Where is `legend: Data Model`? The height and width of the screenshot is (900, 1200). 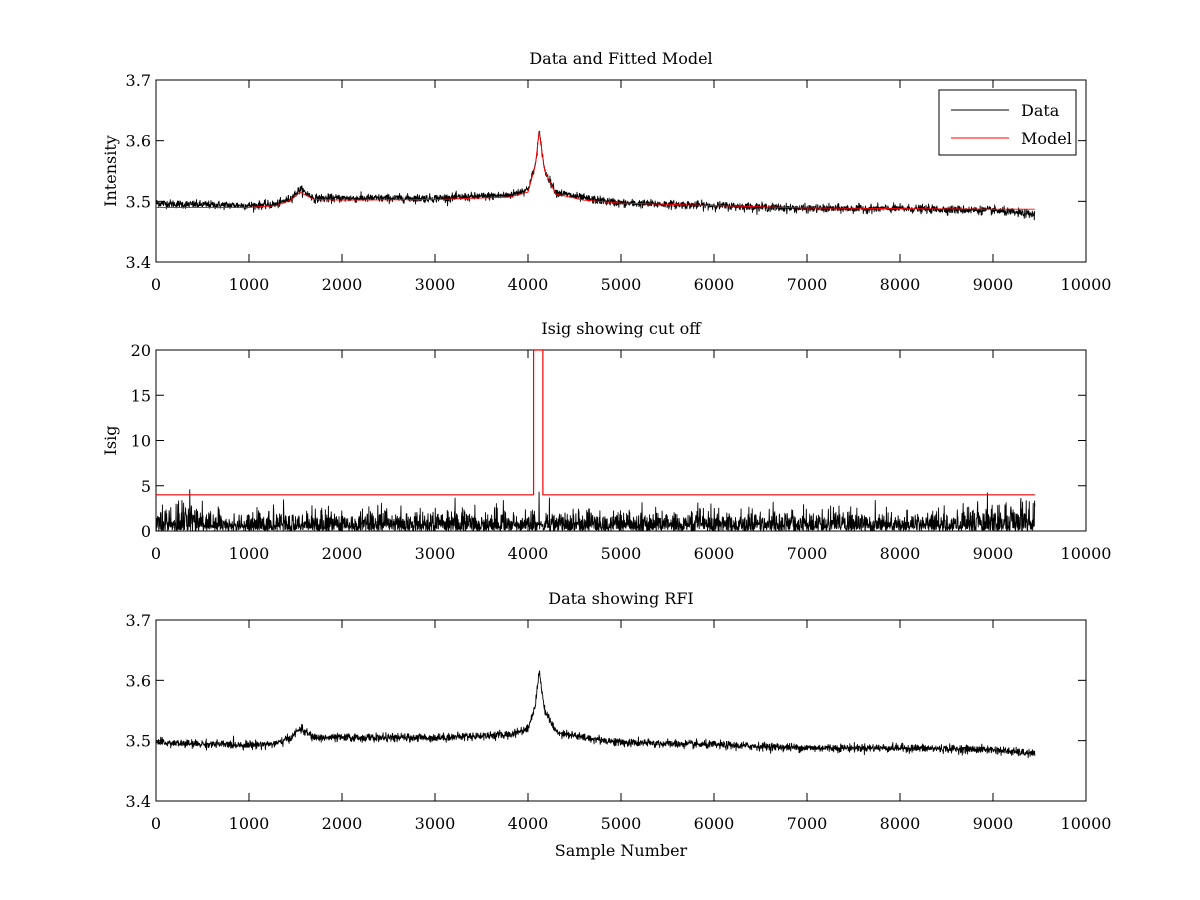 legend: Data Model is located at coordinates (1007, 122).